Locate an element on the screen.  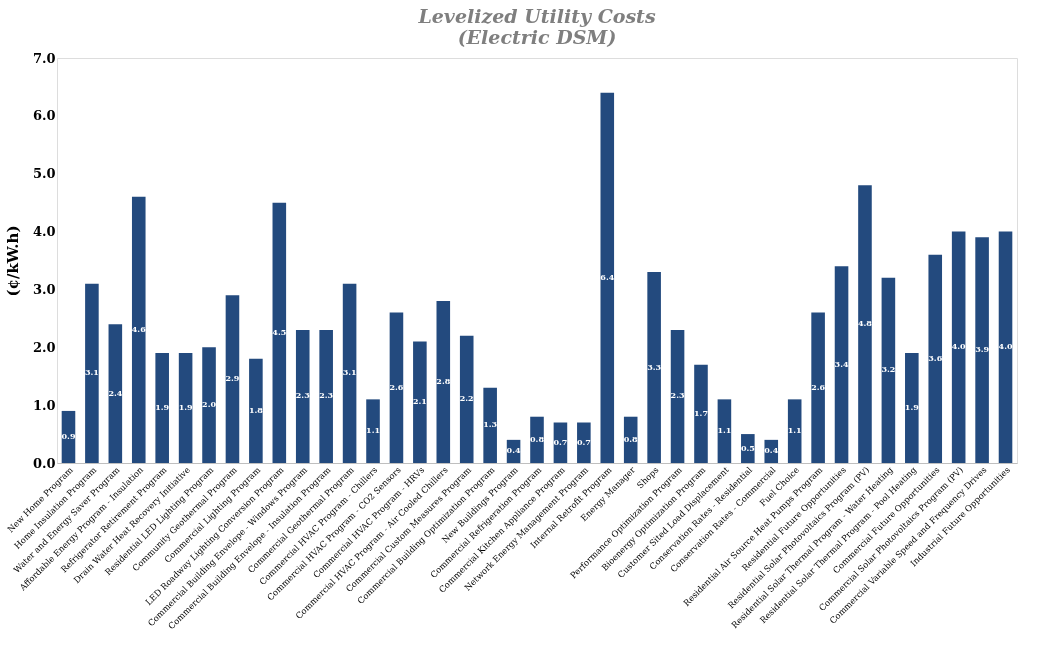
y-tick-label: 7.0 is located at coordinates (44, 58).